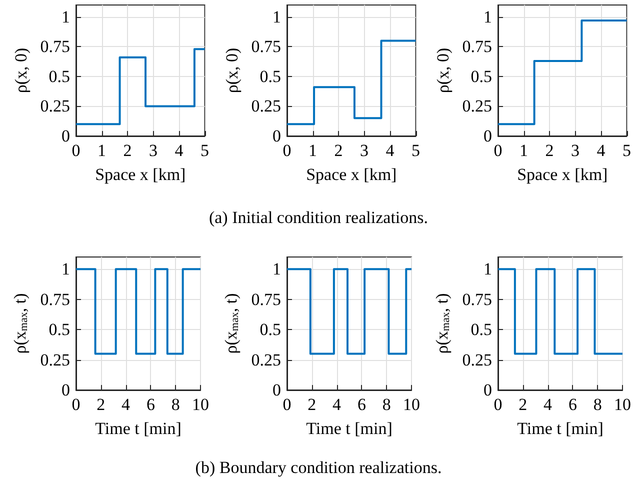 This screenshot has height=495, width=637. What do you see at coordinates (318, 468) in the screenshot?
I see `text: (b) Boundary condition realizations.` at bounding box center [318, 468].